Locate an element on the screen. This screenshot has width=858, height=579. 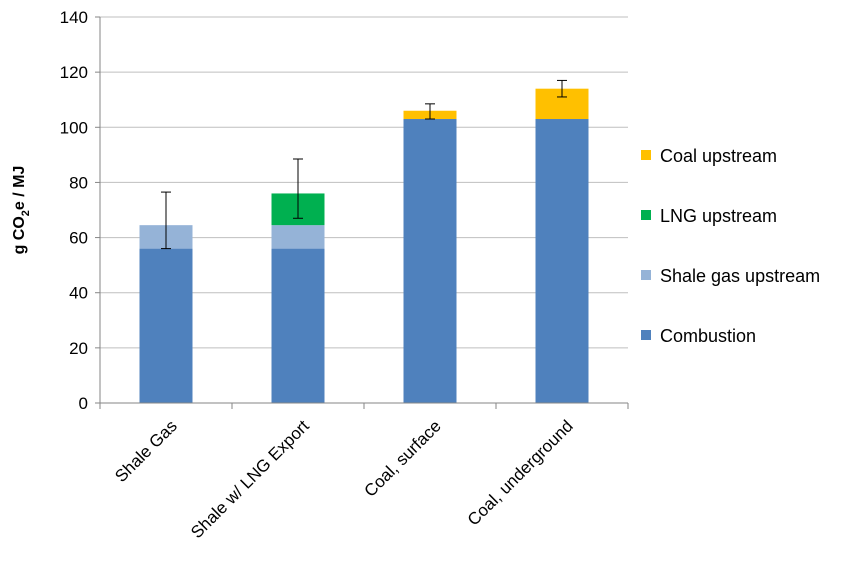
legend-label: Coal upstream is located at coordinates (718, 156).